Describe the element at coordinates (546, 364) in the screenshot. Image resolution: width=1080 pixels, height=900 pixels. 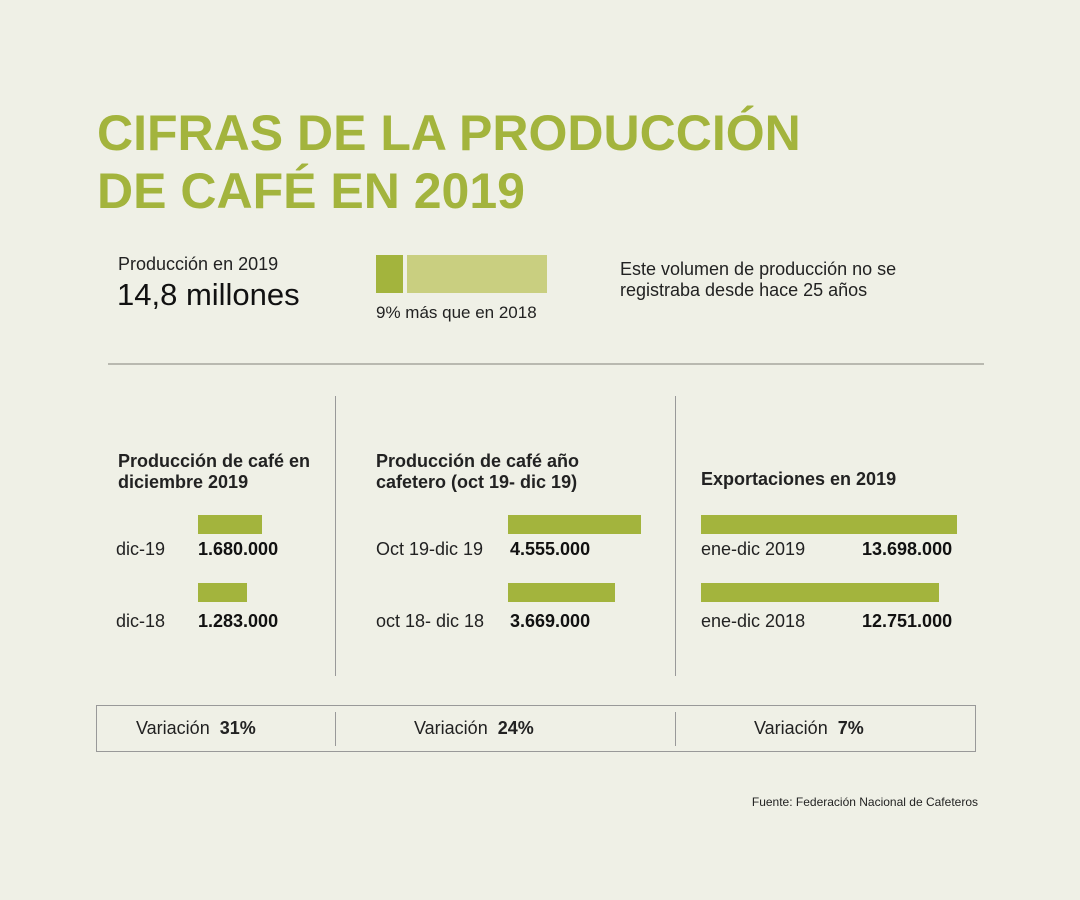
I see `divider-horizontal` at that location.